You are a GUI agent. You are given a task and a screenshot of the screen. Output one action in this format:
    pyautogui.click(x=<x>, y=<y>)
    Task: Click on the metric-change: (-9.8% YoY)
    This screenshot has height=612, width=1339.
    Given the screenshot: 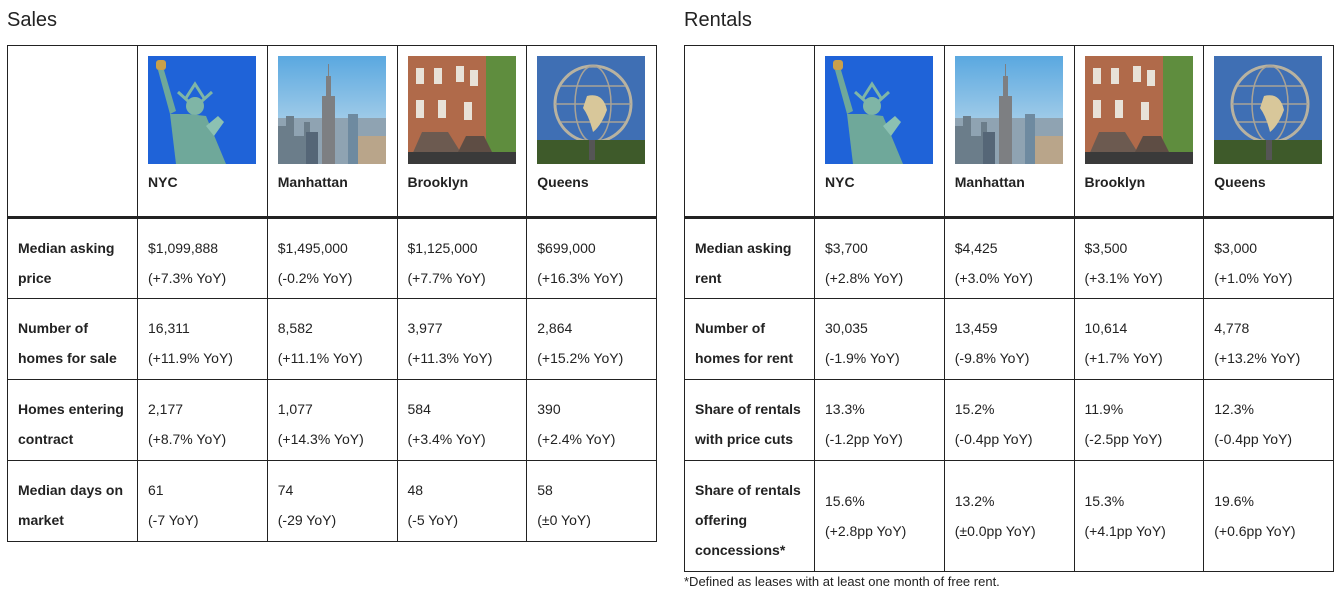 What is the action you would take?
    pyautogui.click(x=992, y=358)
    